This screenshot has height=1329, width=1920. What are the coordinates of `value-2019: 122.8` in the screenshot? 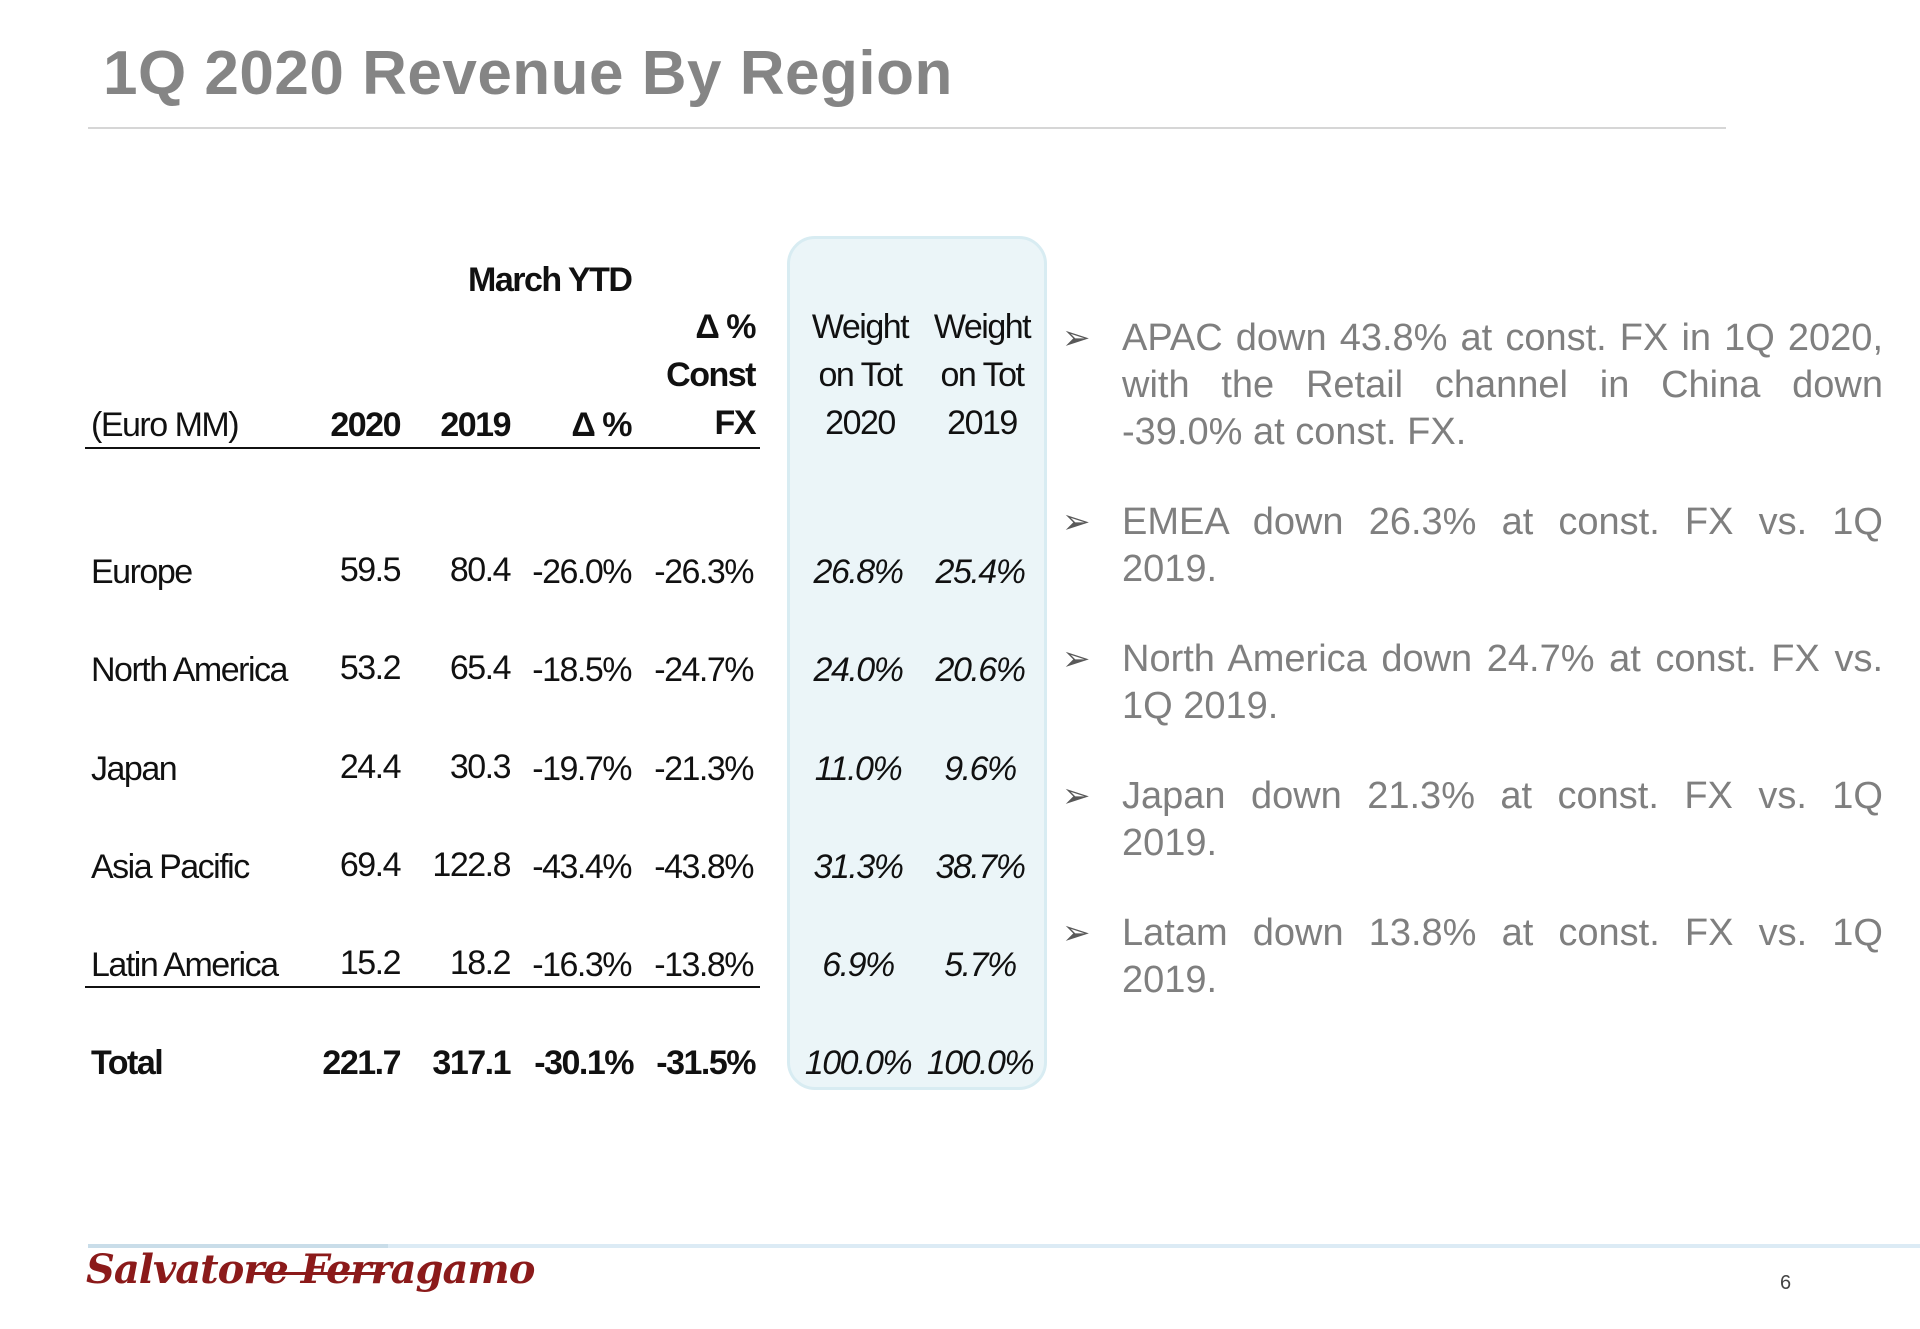 It's located at (471, 865).